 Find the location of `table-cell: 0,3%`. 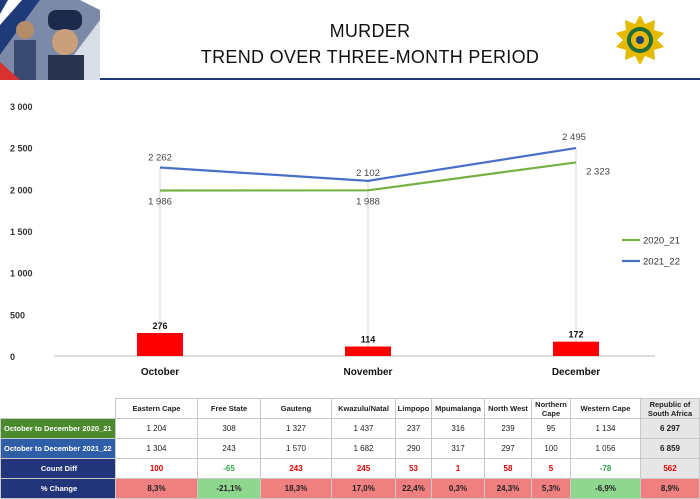

table-cell: 0,3% is located at coordinates (458, 488).